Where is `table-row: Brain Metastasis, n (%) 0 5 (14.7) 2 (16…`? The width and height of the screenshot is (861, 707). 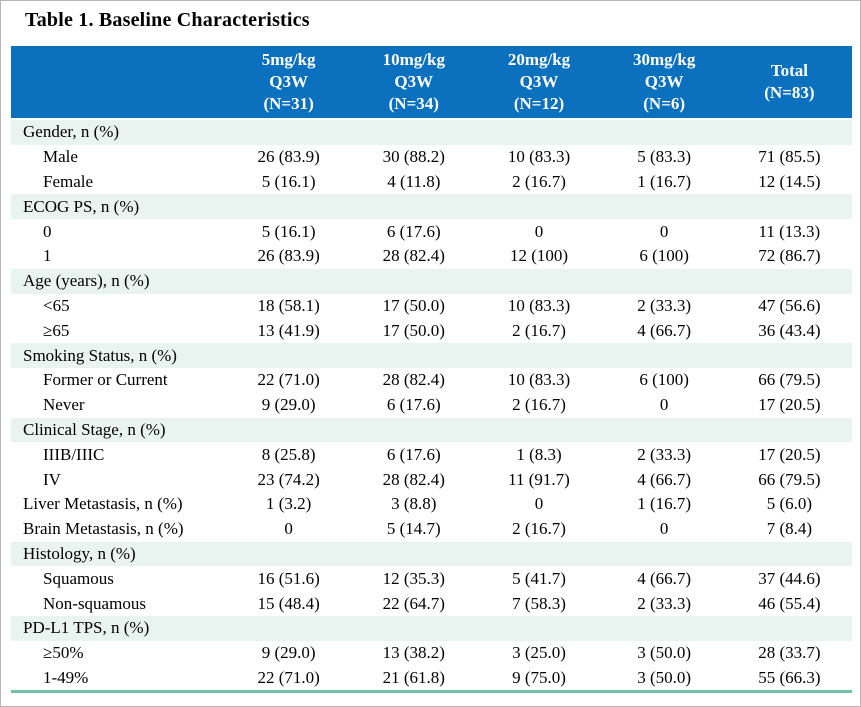
table-row: Brain Metastasis, n (%) 0 5 (14.7) 2 (16… is located at coordinates (431, 529).